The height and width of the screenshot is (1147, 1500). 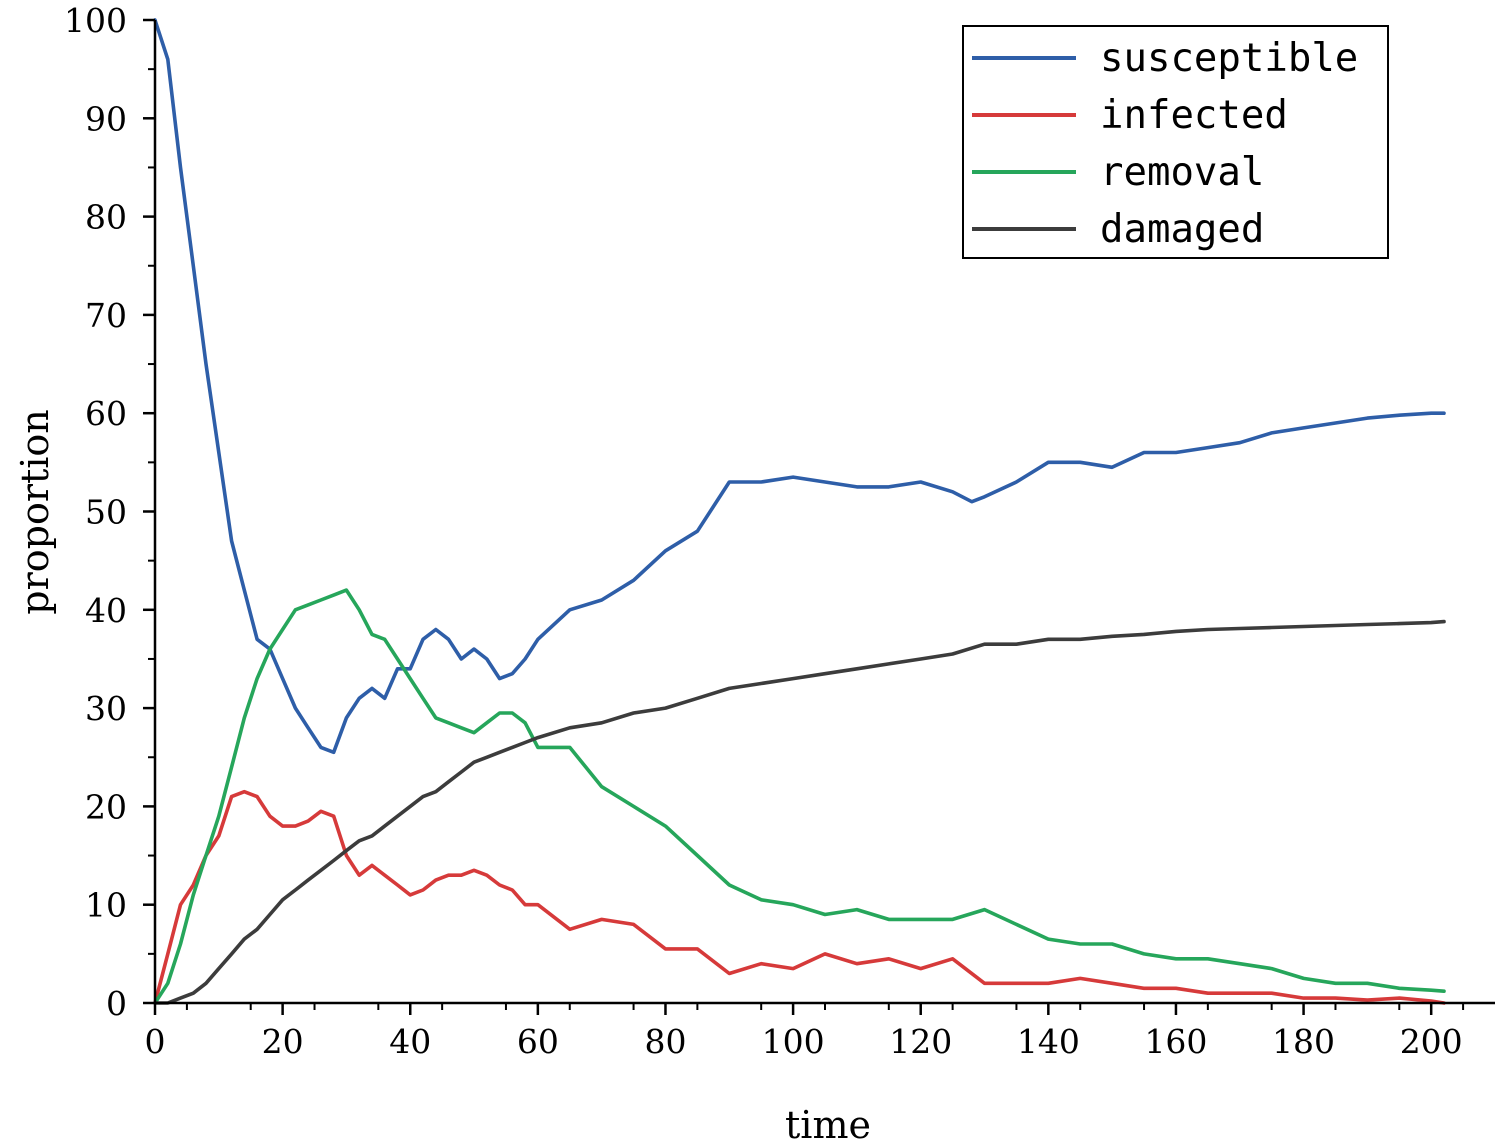 What do you see at coordinates (1303, 1041) in the screenshot?
I see `x-tick-label: 180` at bounding box center [1303, 1041].